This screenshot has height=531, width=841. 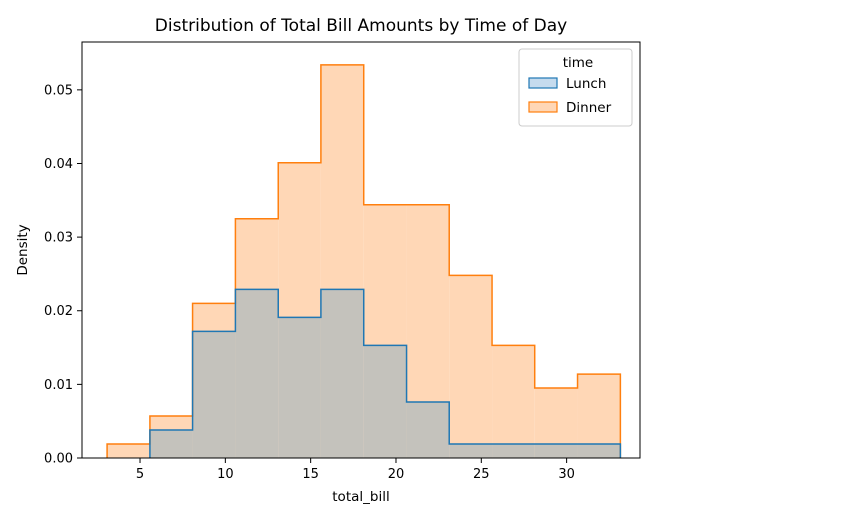 What do you see at coordinates (63, 275) in the screenshot?
I see `y-axis: 0.00 0.01 0.02 0.03 0.04 0.05` at bounding box center [63, 275].